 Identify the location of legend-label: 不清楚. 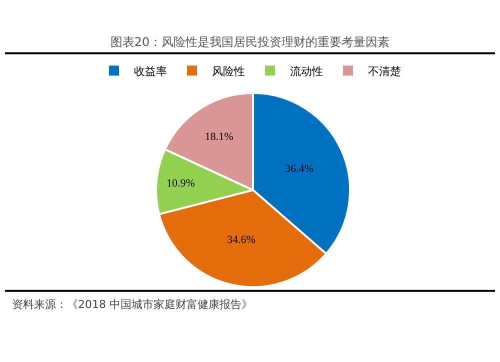
(384, 71).